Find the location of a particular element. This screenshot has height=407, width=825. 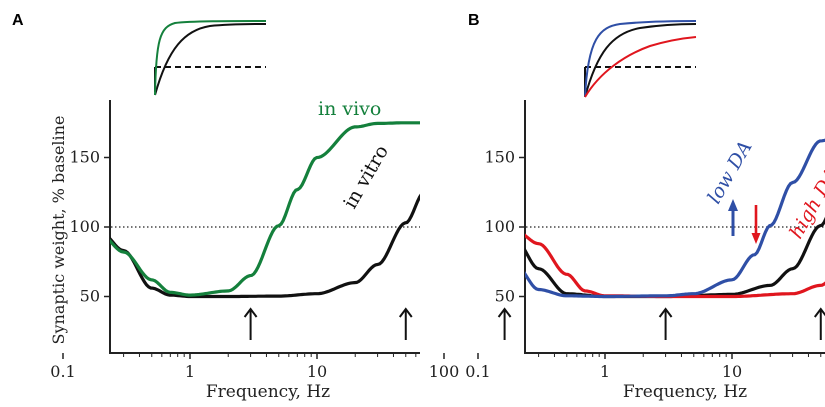

inset-b is located at coordinates (640, 59).